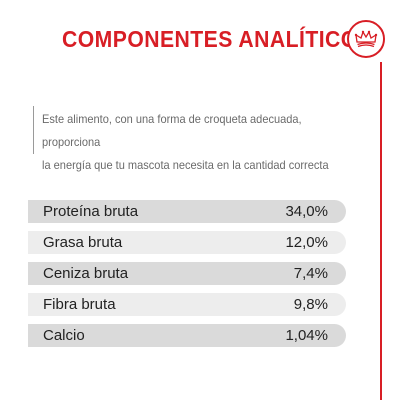  What do you see at coordinates (306, 211) in the screenshot?
I see `component-value: 34,0%` at bounding box center [306, 211].